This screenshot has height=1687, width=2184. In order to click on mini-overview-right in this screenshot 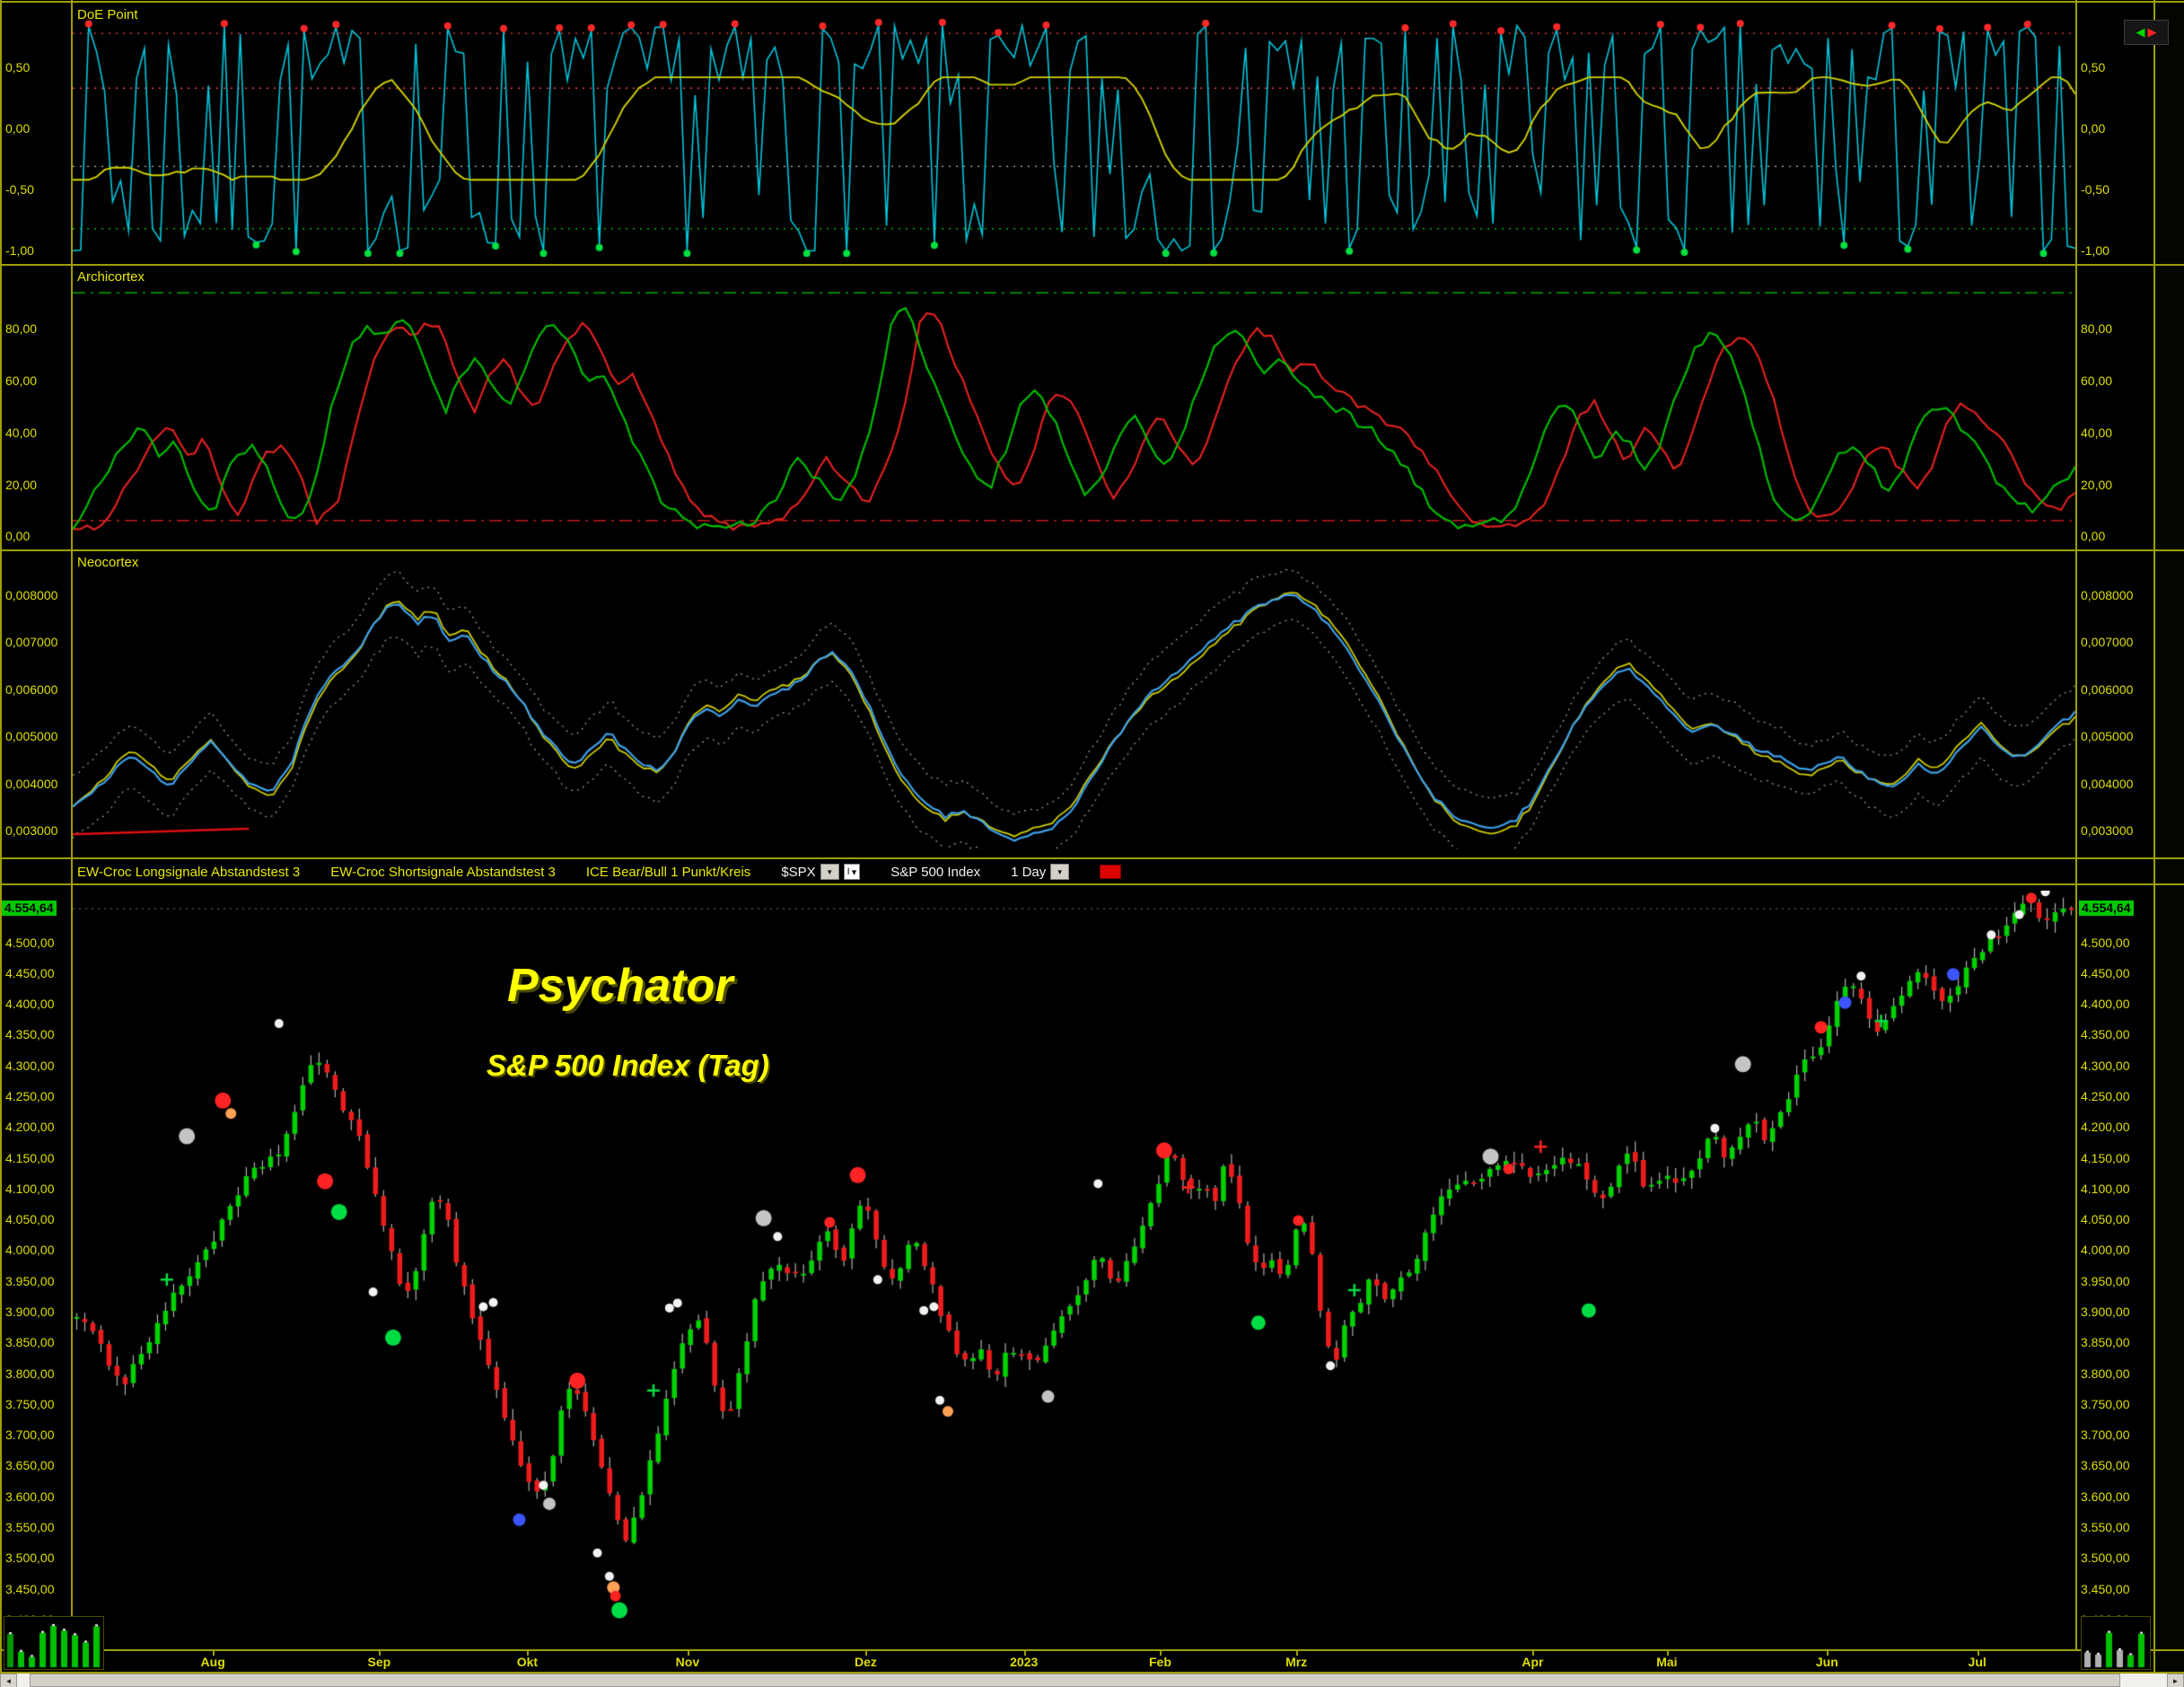, I will do `click(2116, 1643)`.